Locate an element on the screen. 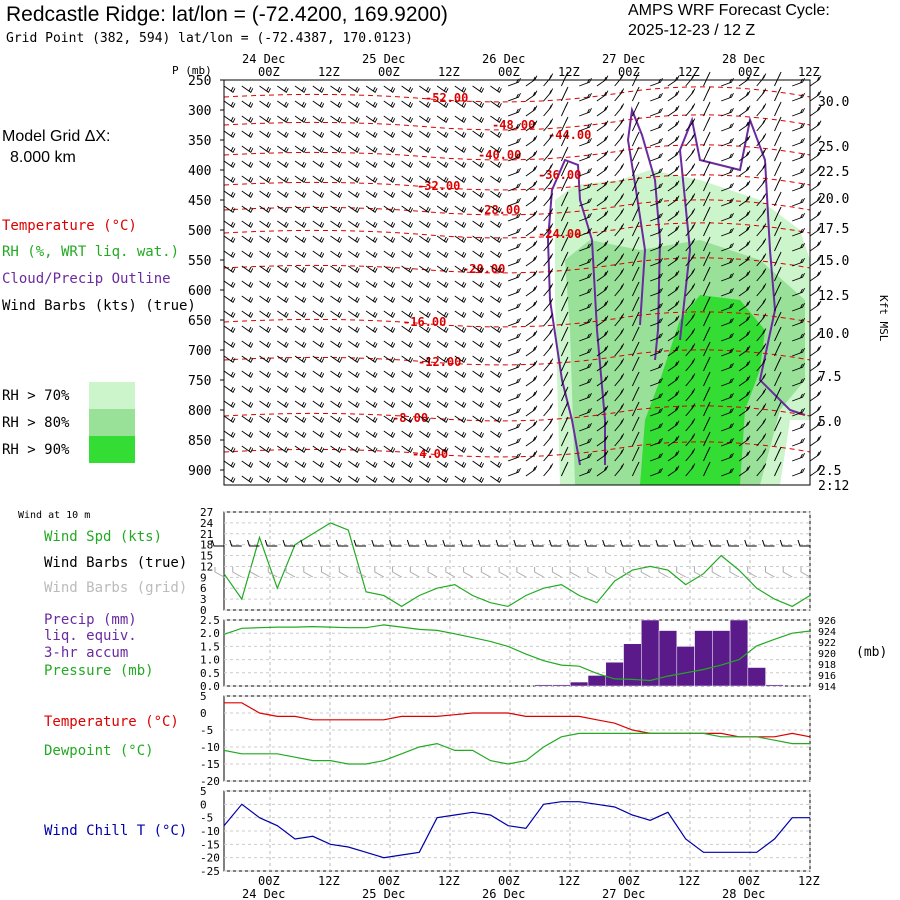 The height and width of the screenshot is (900, 900). temp-tick-label: -10 is located at coordinates (210, 747).